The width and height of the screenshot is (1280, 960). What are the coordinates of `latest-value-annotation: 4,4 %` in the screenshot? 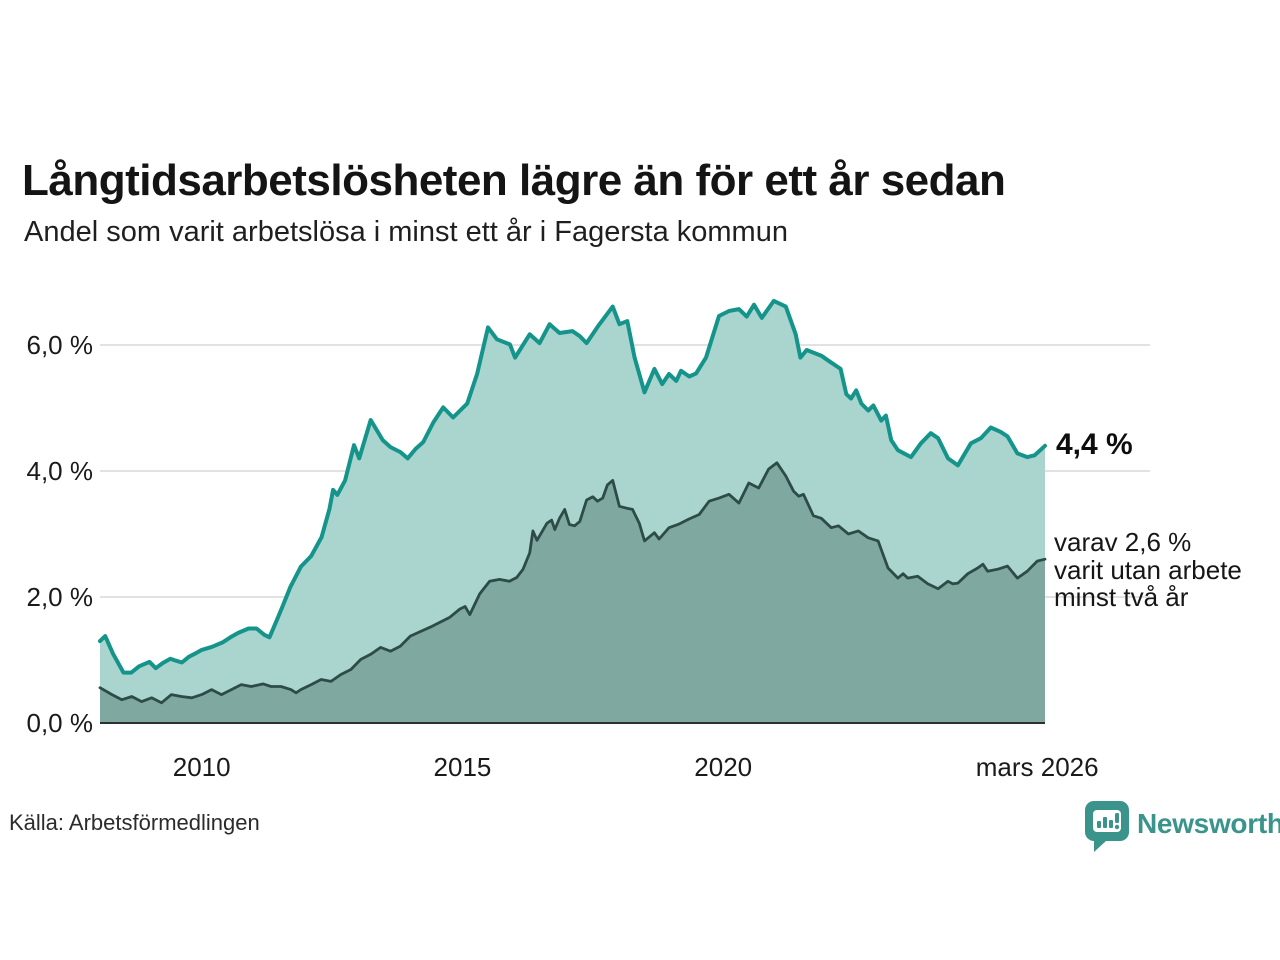 It's located at (1094, 444).